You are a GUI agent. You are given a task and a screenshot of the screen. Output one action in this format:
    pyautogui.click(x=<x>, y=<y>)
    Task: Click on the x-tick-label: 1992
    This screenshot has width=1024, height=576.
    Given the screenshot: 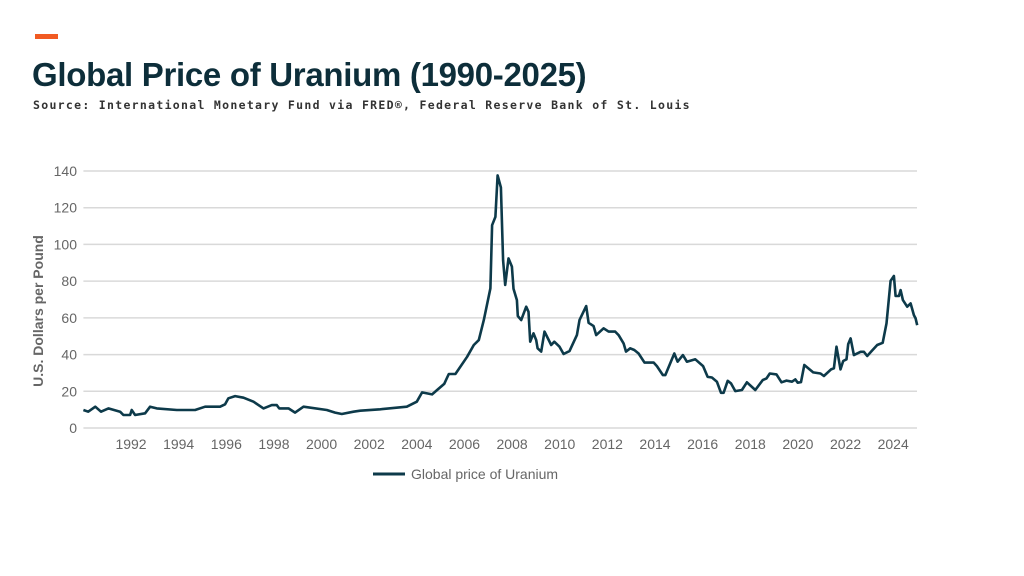 What is the action you would take?
    pyautogui.click(x=130, y=444)
    